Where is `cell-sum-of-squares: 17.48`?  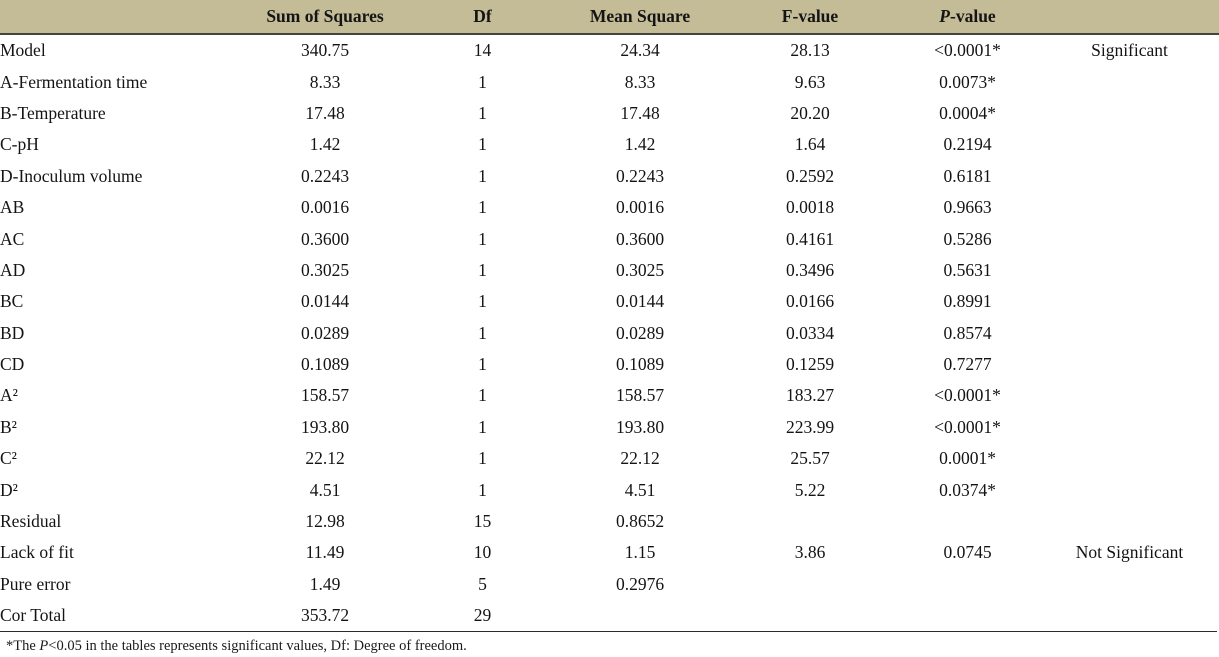 cell-sum-of-squares: 17.48 is located at coordinates (325, 112).